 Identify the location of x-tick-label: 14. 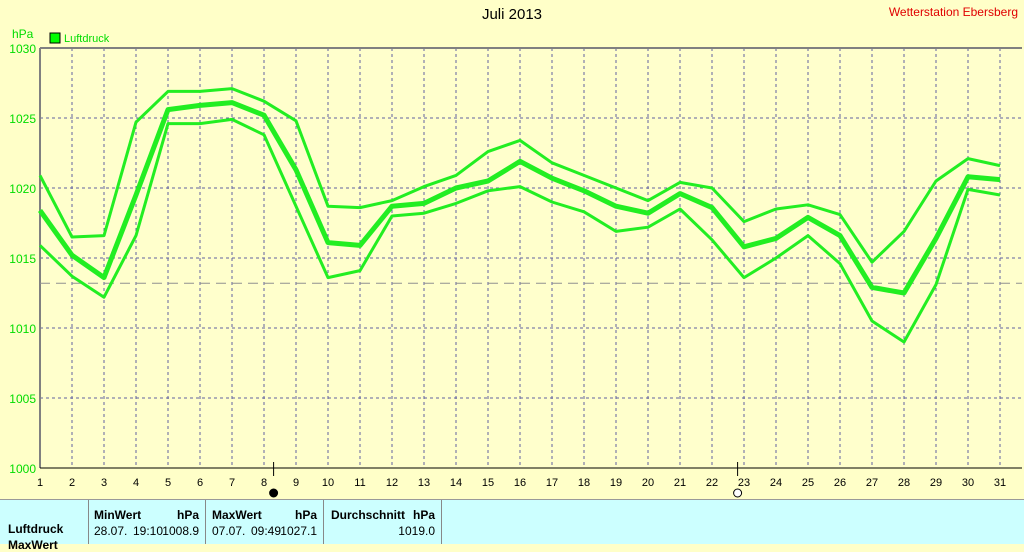
(456, 483).